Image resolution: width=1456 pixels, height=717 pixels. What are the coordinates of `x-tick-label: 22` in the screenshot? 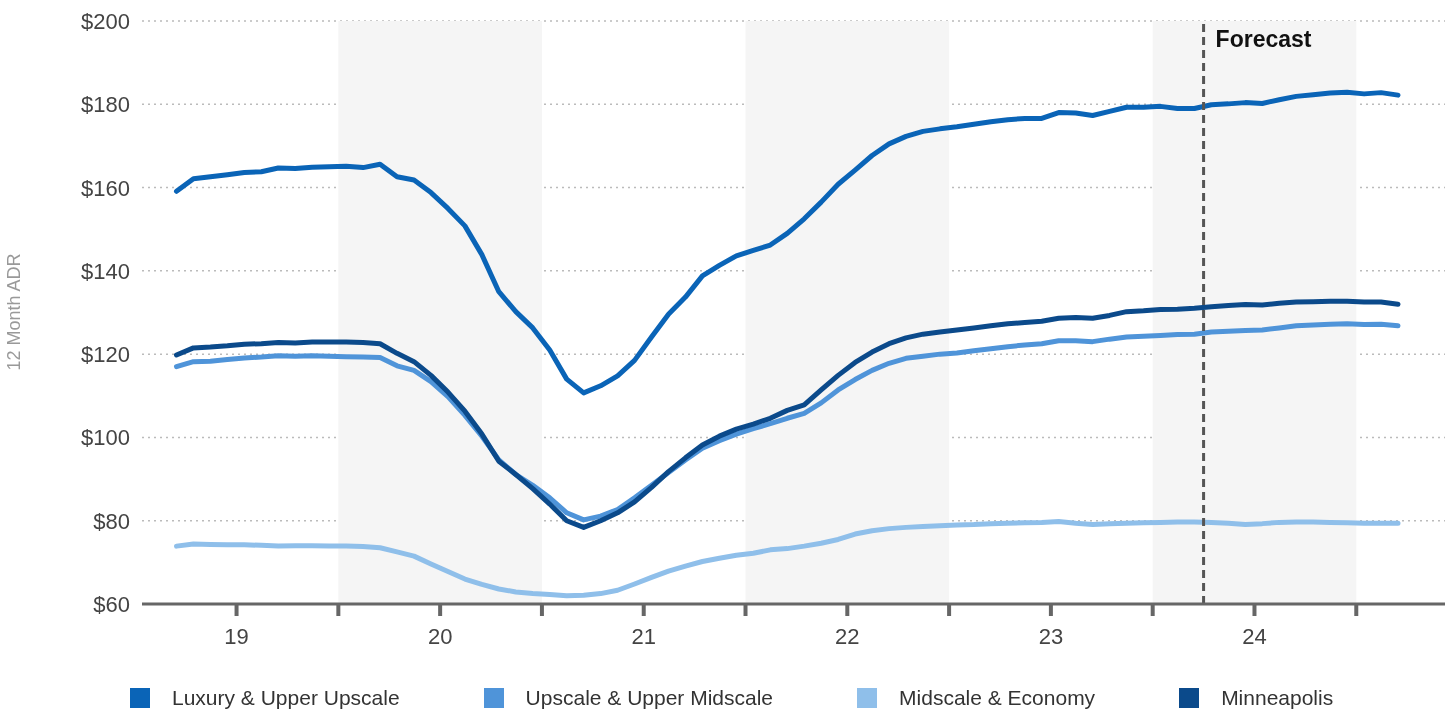 It's located at (847, 636).